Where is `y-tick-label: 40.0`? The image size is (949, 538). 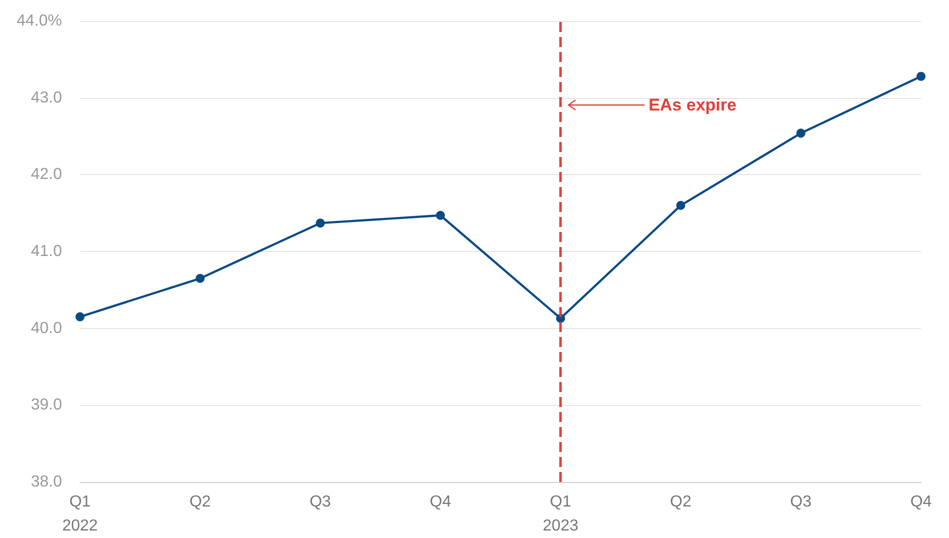
y-tick-label: 40.0 is located at coordinates (46, 328).